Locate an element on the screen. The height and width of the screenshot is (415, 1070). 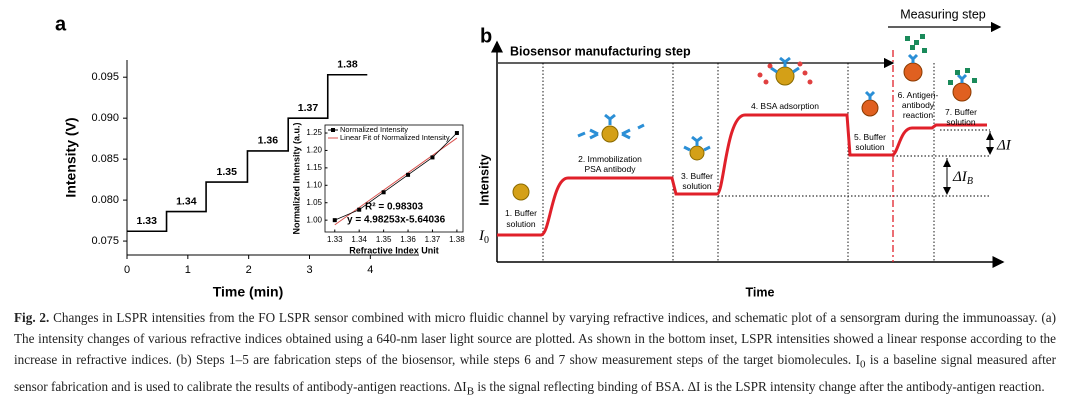
y-axis-label: Intensity is located at coordinates (484, 179).